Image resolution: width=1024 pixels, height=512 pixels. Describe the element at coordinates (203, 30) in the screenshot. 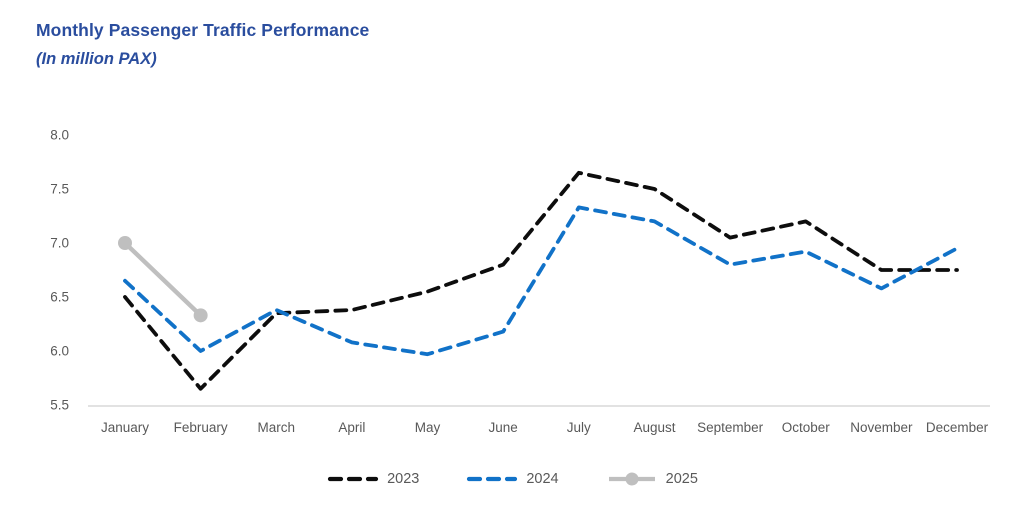

I see `page-title: Monthly Passenger Traffic Performance` at that location.